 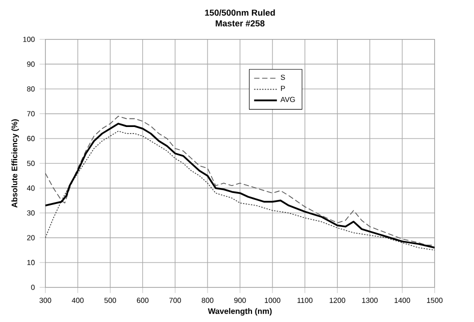 What do you see at coordinates (240, 12) in the screenshot?
I see `chart-title: 150/500nm Ruled` at bounding box center [240, 12].